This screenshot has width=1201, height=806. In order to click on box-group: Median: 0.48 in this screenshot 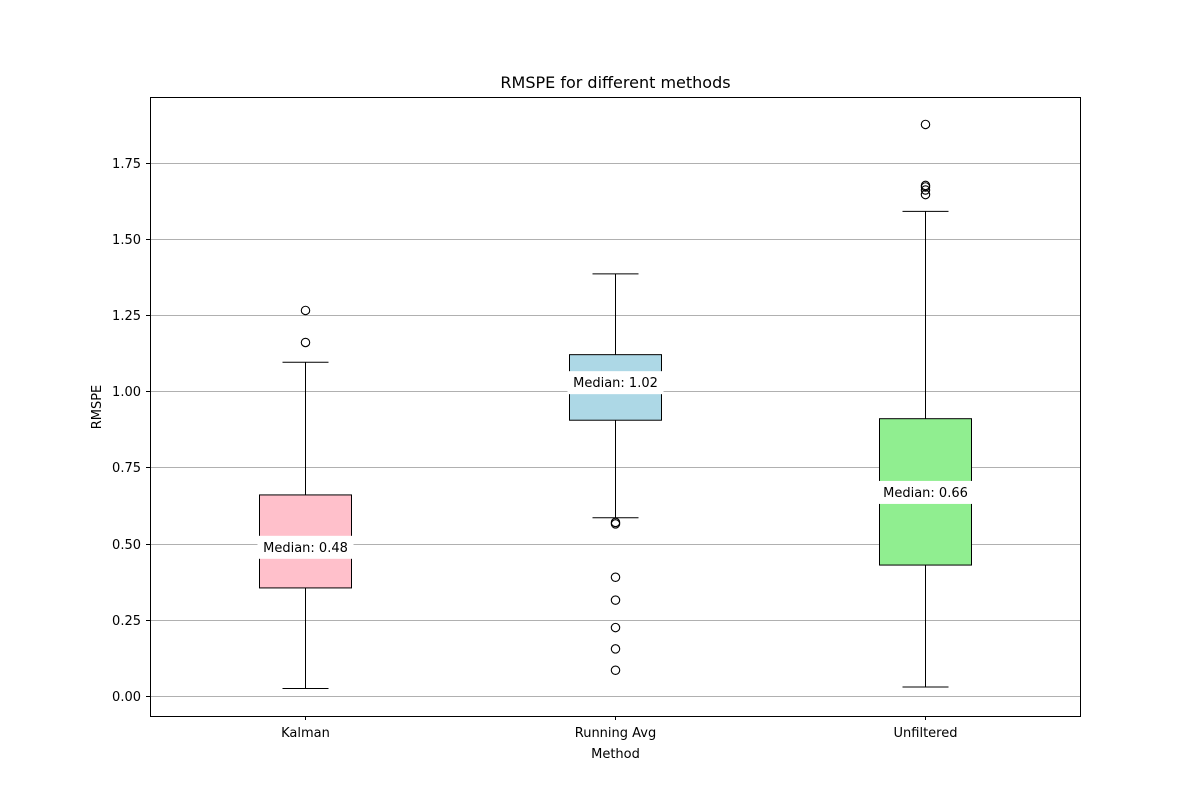, I will do `click(305, 497)`.